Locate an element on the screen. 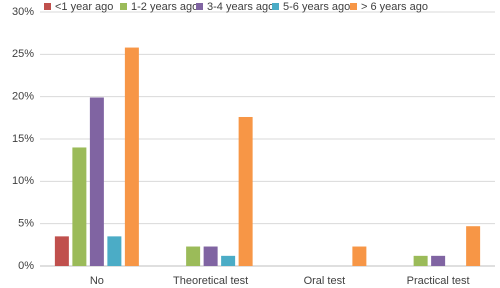 The width and height of the screenshot is (500, 288). x-tick-label: Oral test is located at coordinates (325, 281).